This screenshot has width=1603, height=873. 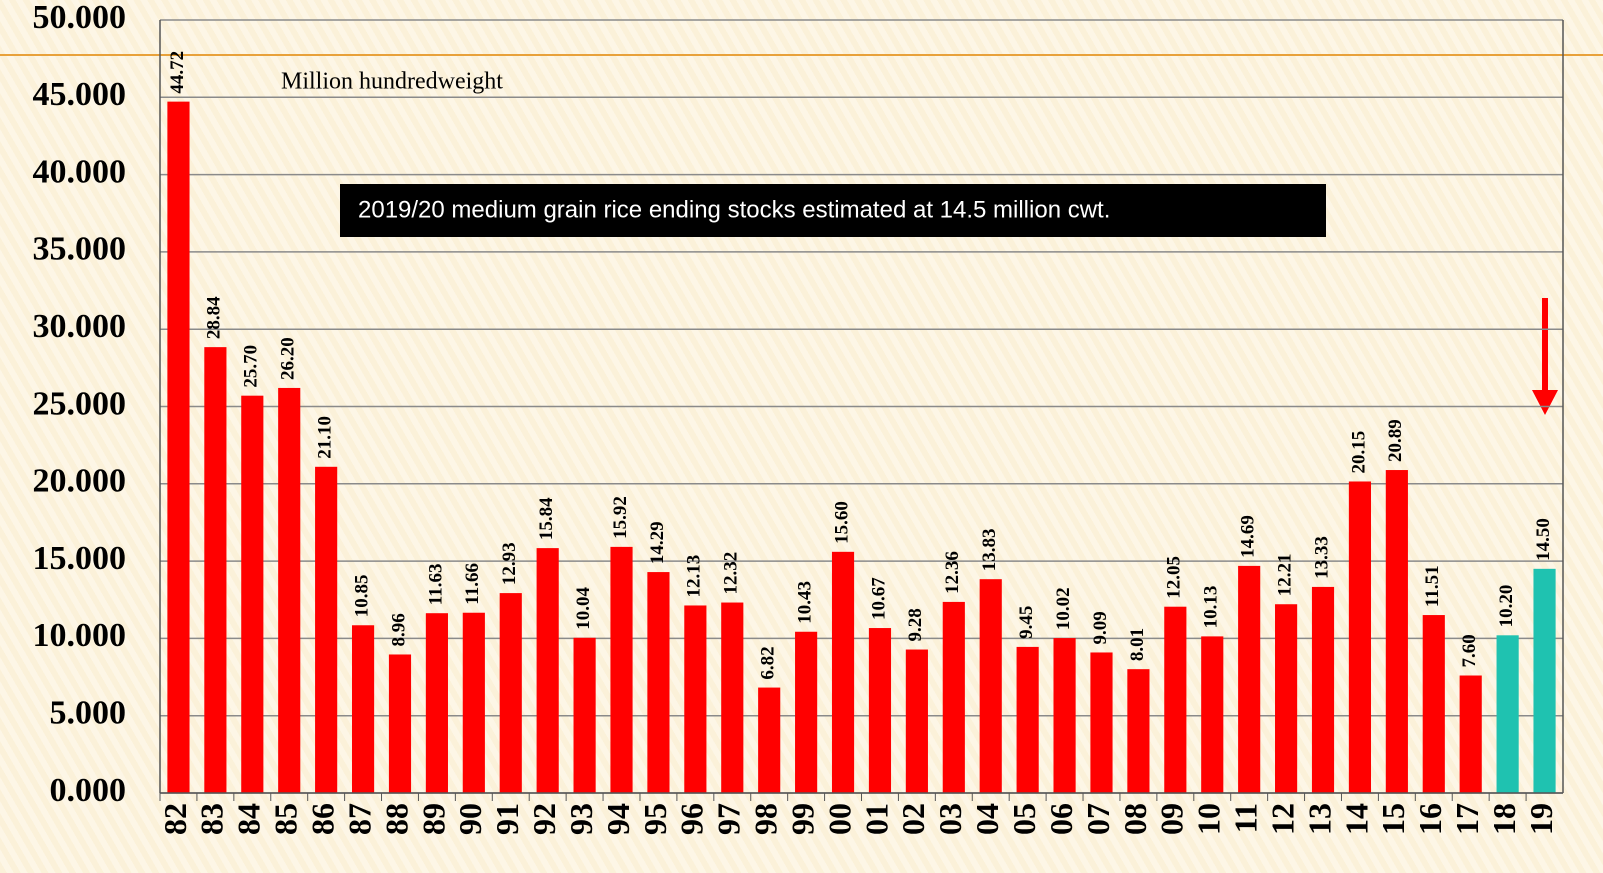 I want to click on y-tick-label: 0.000, so click(x=88, y=790).